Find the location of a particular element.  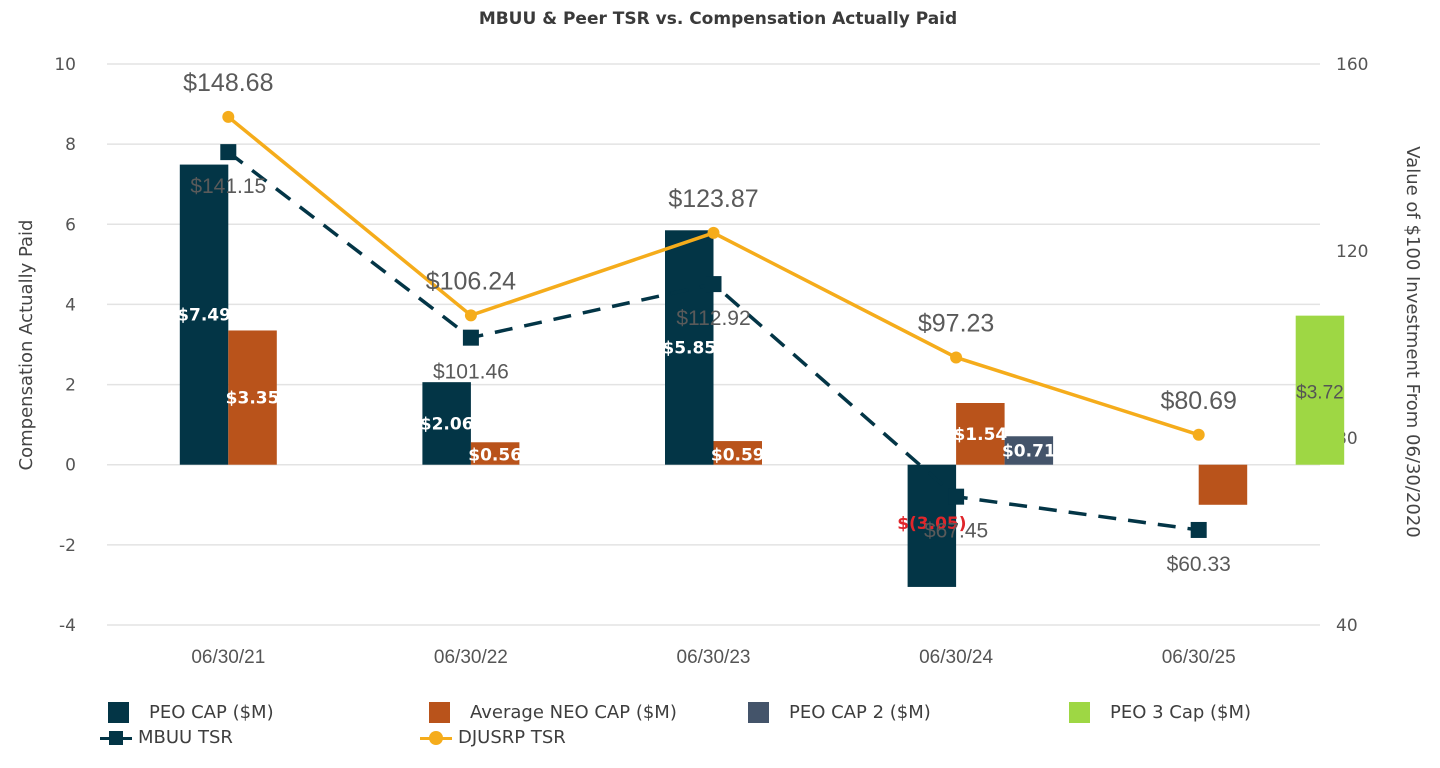

square-marker-icon is located at coordinates (116, 737).